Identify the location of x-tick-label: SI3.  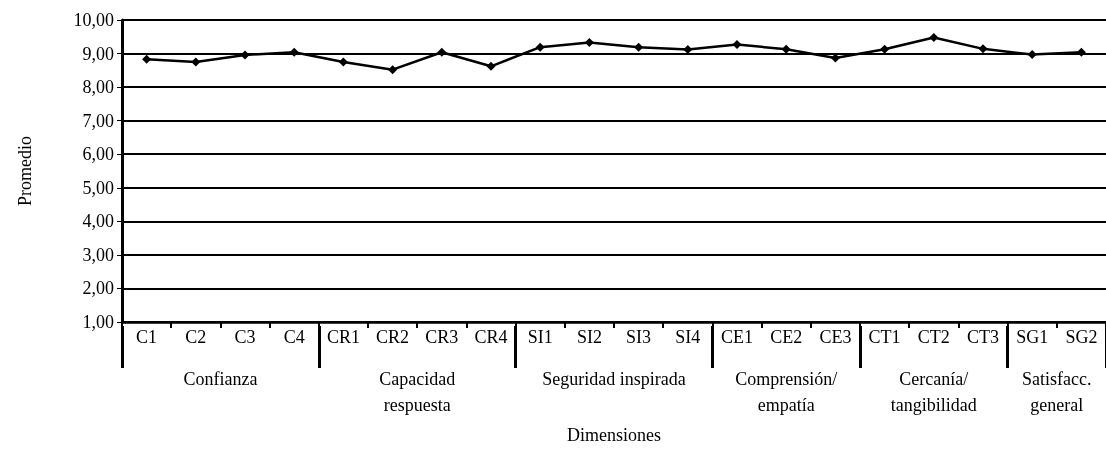
(639, 337).